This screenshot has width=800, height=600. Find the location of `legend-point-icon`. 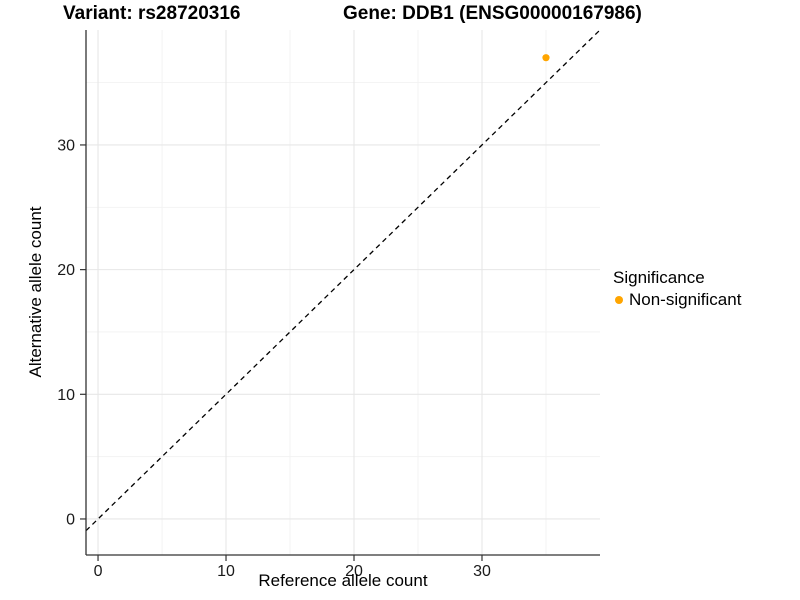

legend-point-icon is located at coordinates (619, 300).